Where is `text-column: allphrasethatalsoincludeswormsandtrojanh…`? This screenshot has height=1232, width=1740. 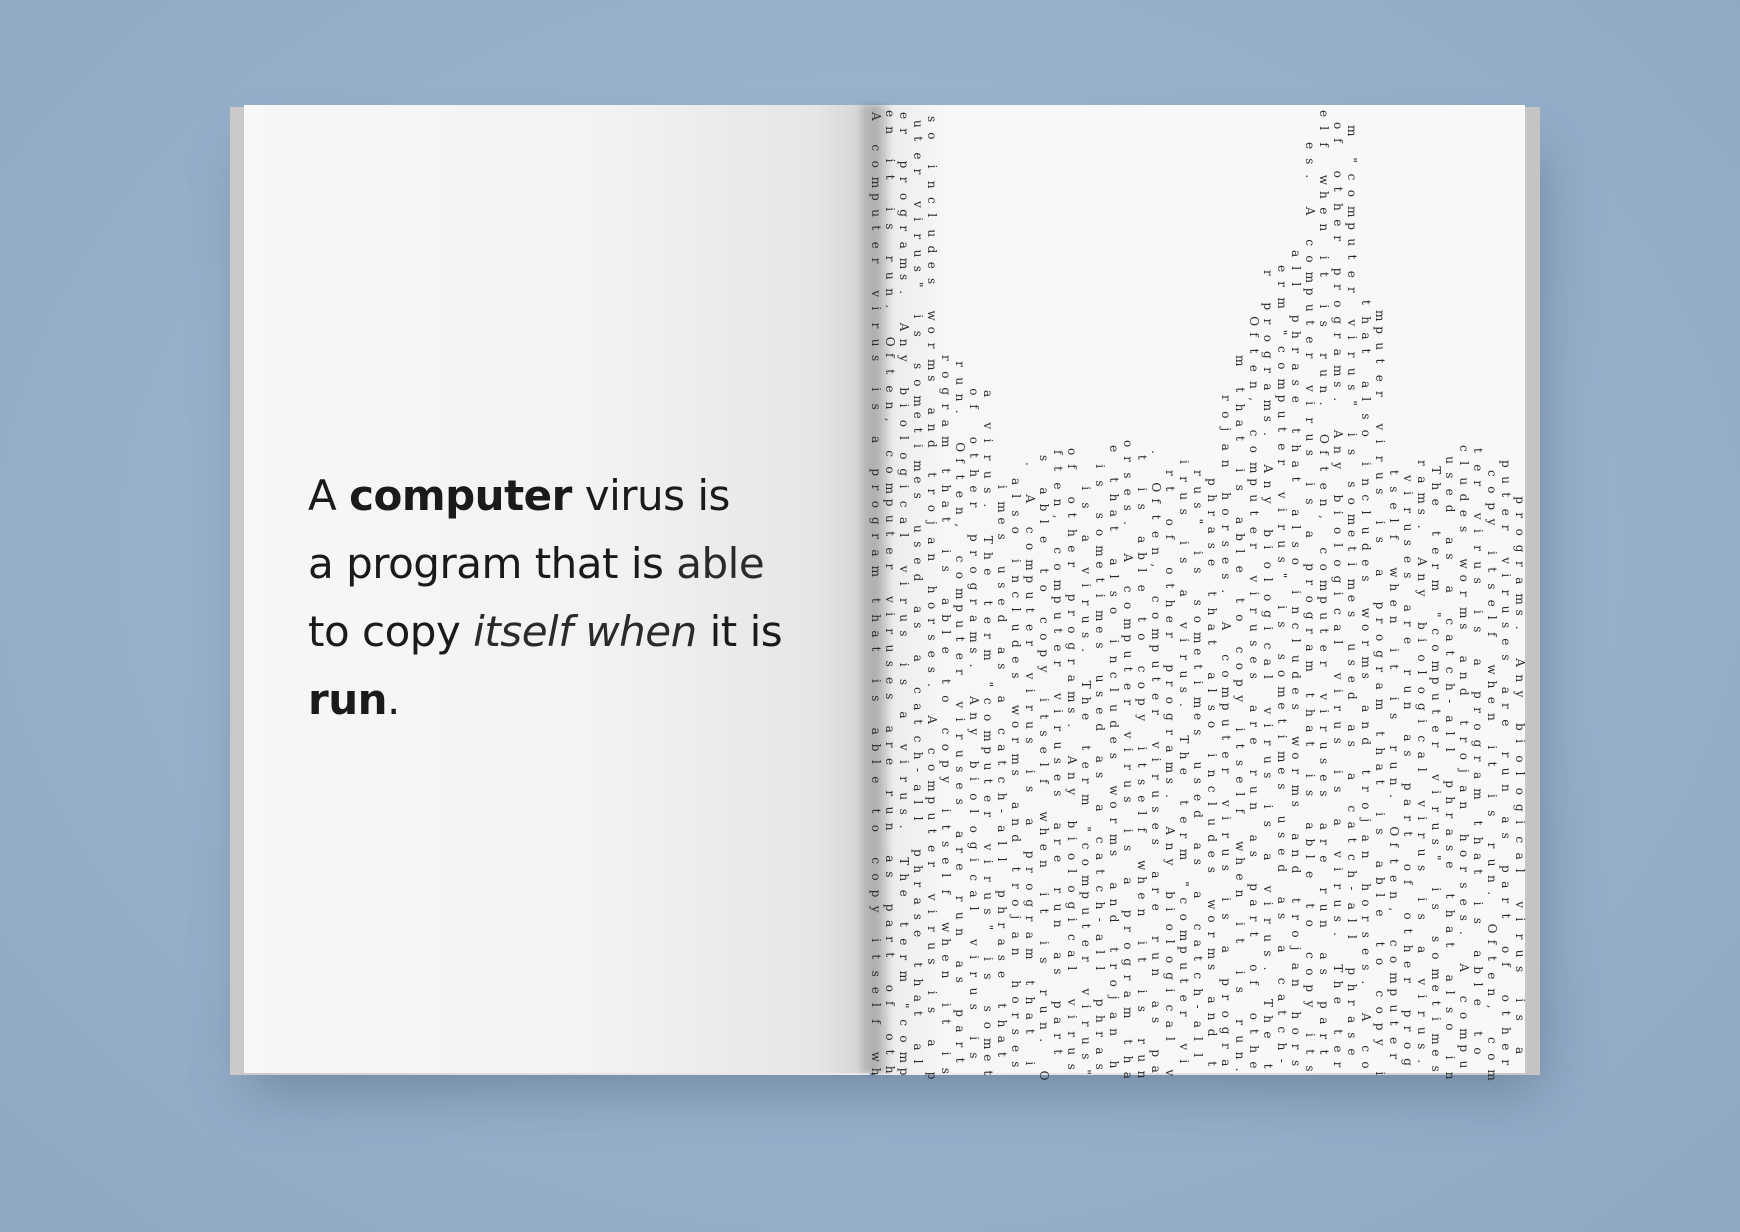
text-column: allphrasethatalsoincludeswormsandtrojanh… is located at coordinates (1296, 658).